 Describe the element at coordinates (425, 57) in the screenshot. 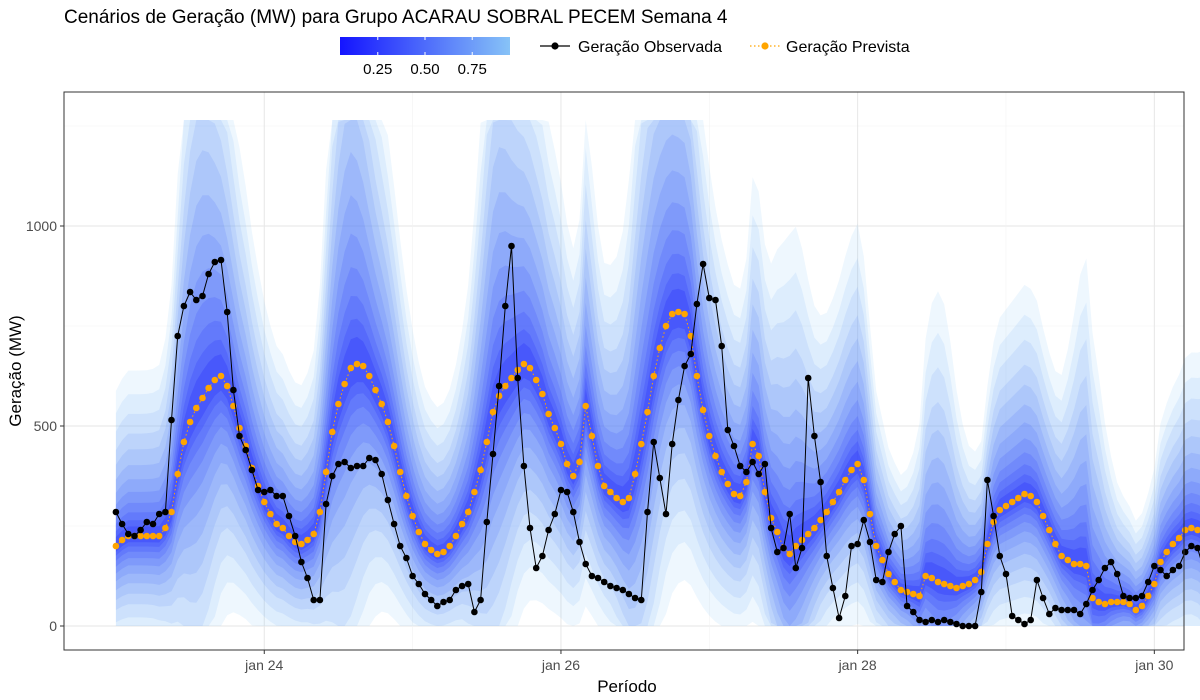

I see `colorbar-ticks: 0.25 0.50 0.75` at that location.